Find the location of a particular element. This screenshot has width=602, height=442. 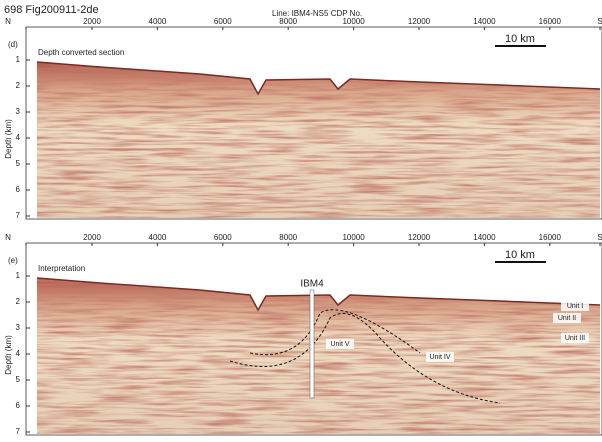

annotation: Unit II is located at coordinates (567, 318).